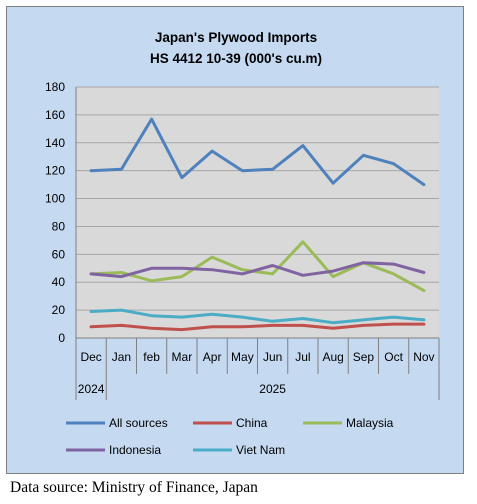  What do you see at coordinates (393, 357) in the screenshot?
I see `x-tick-label: Oct` at bounding box center [393, 357].